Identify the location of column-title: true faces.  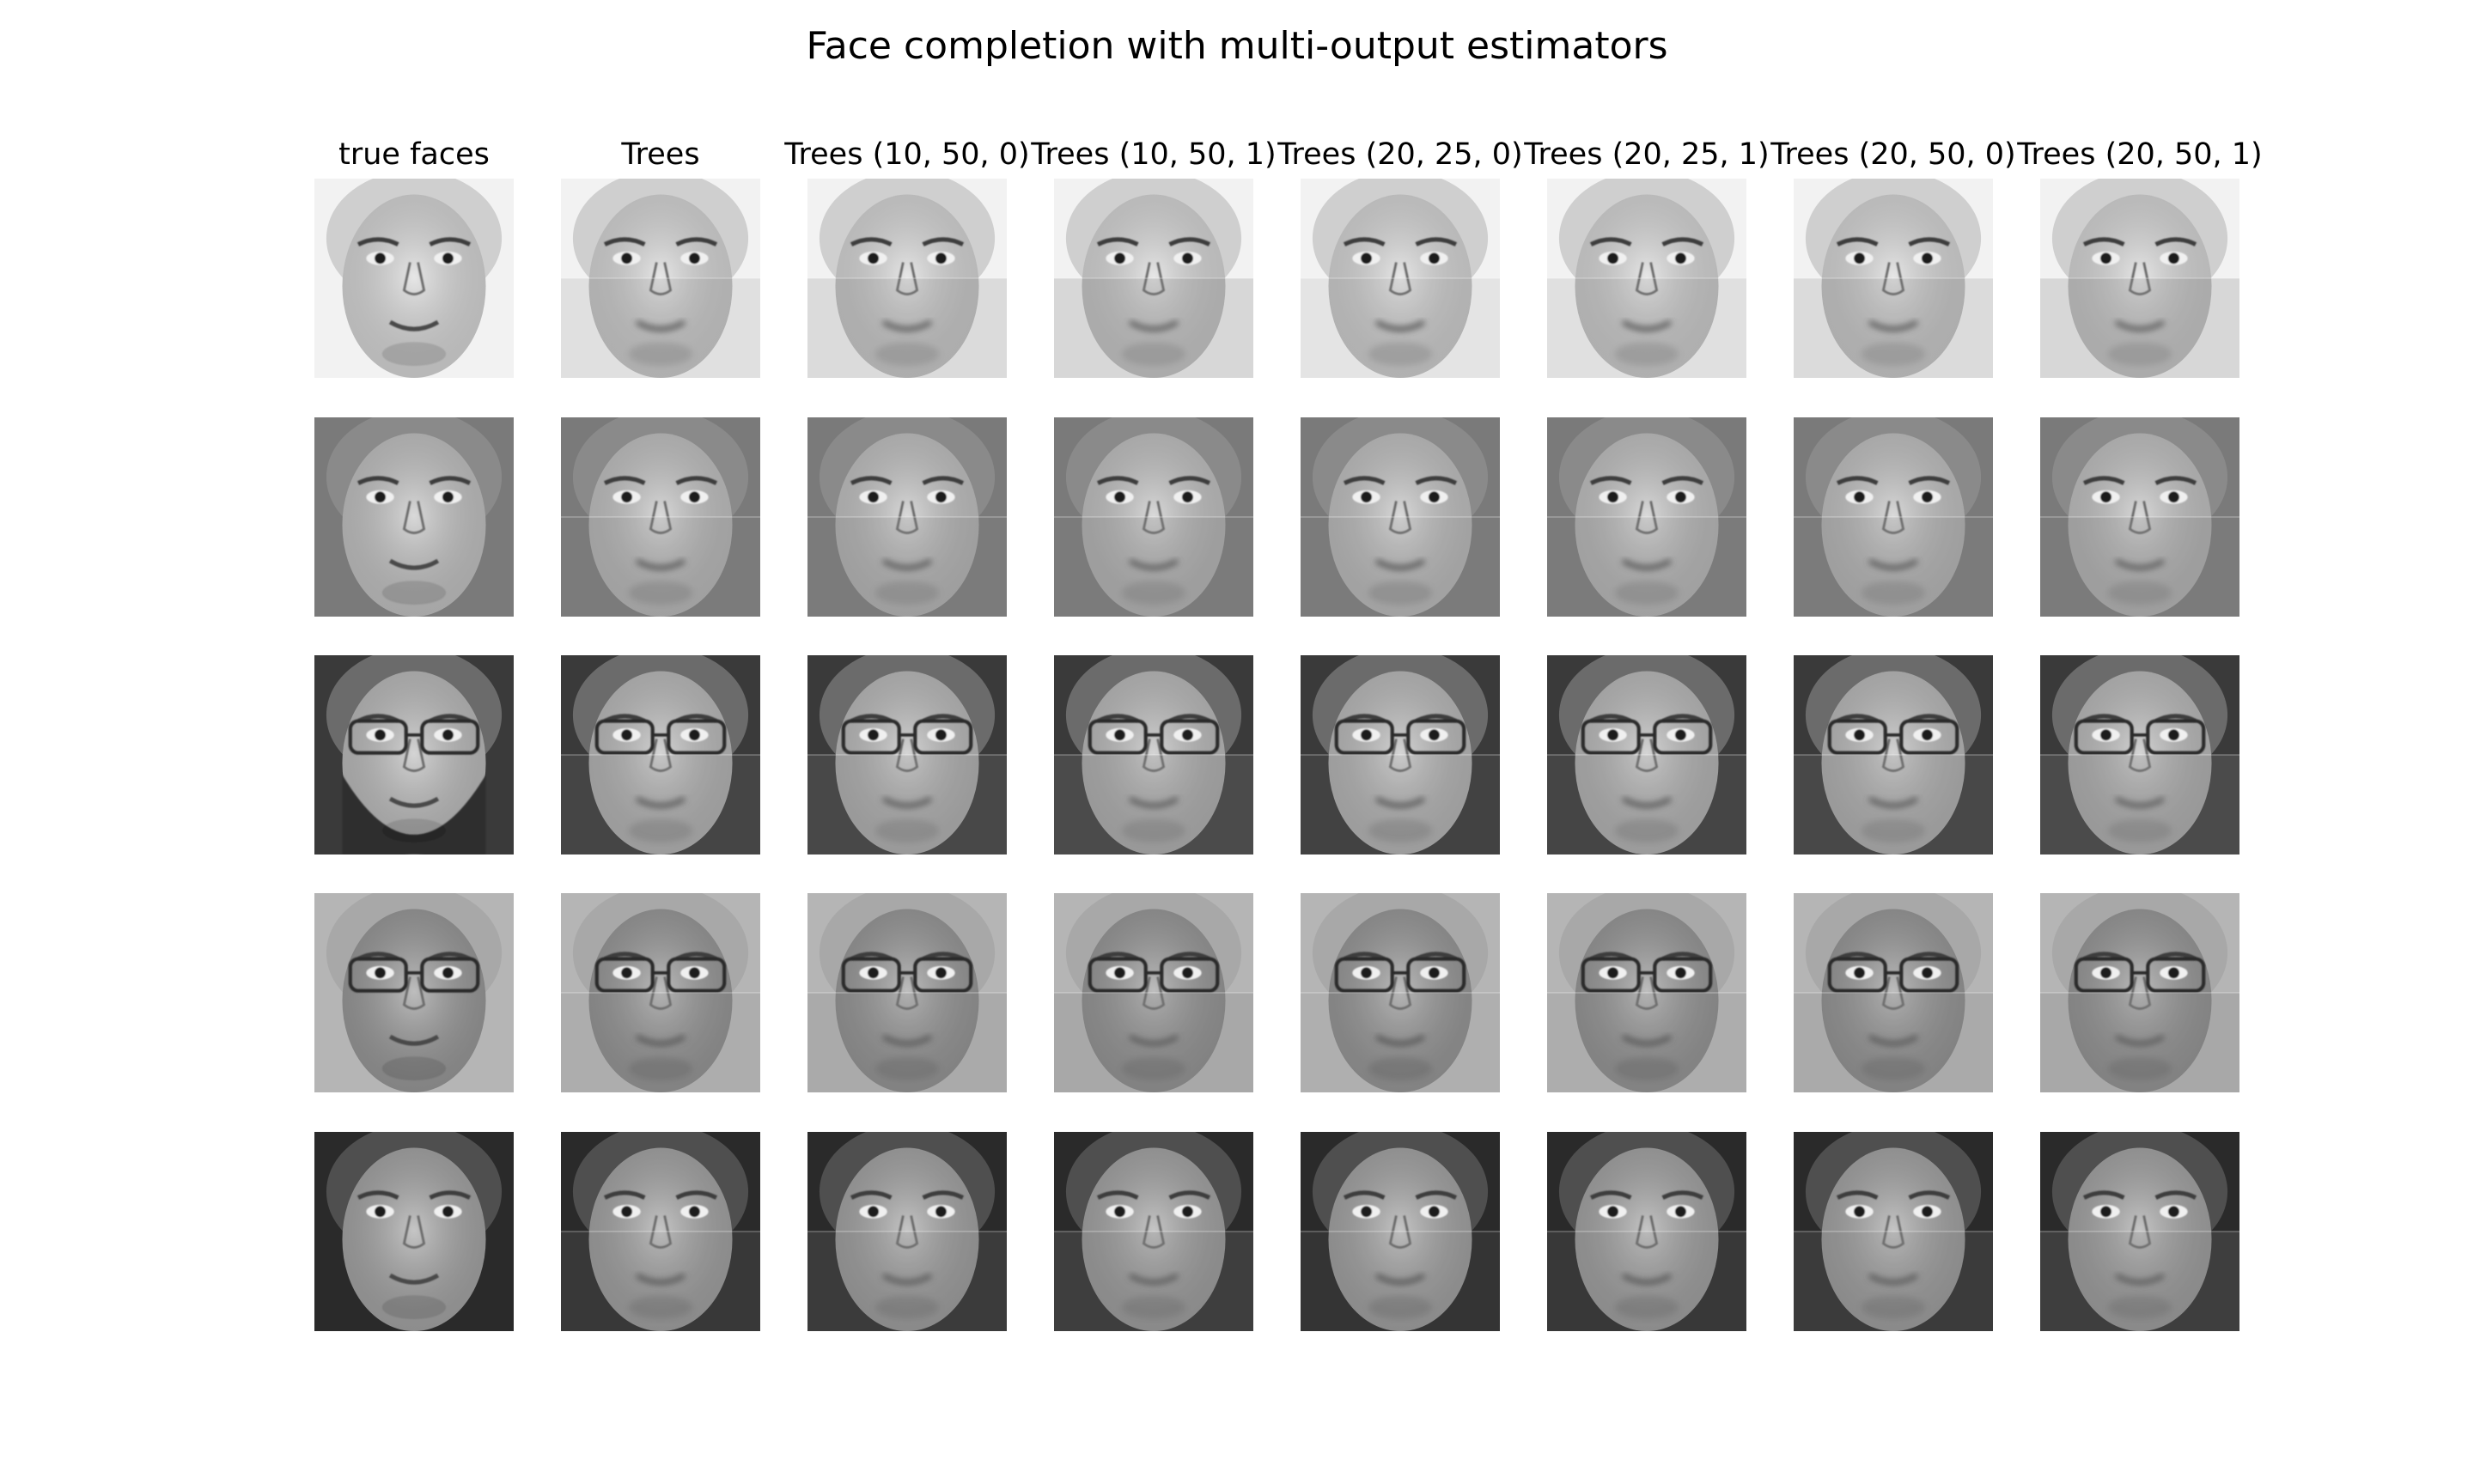
(414, 154).